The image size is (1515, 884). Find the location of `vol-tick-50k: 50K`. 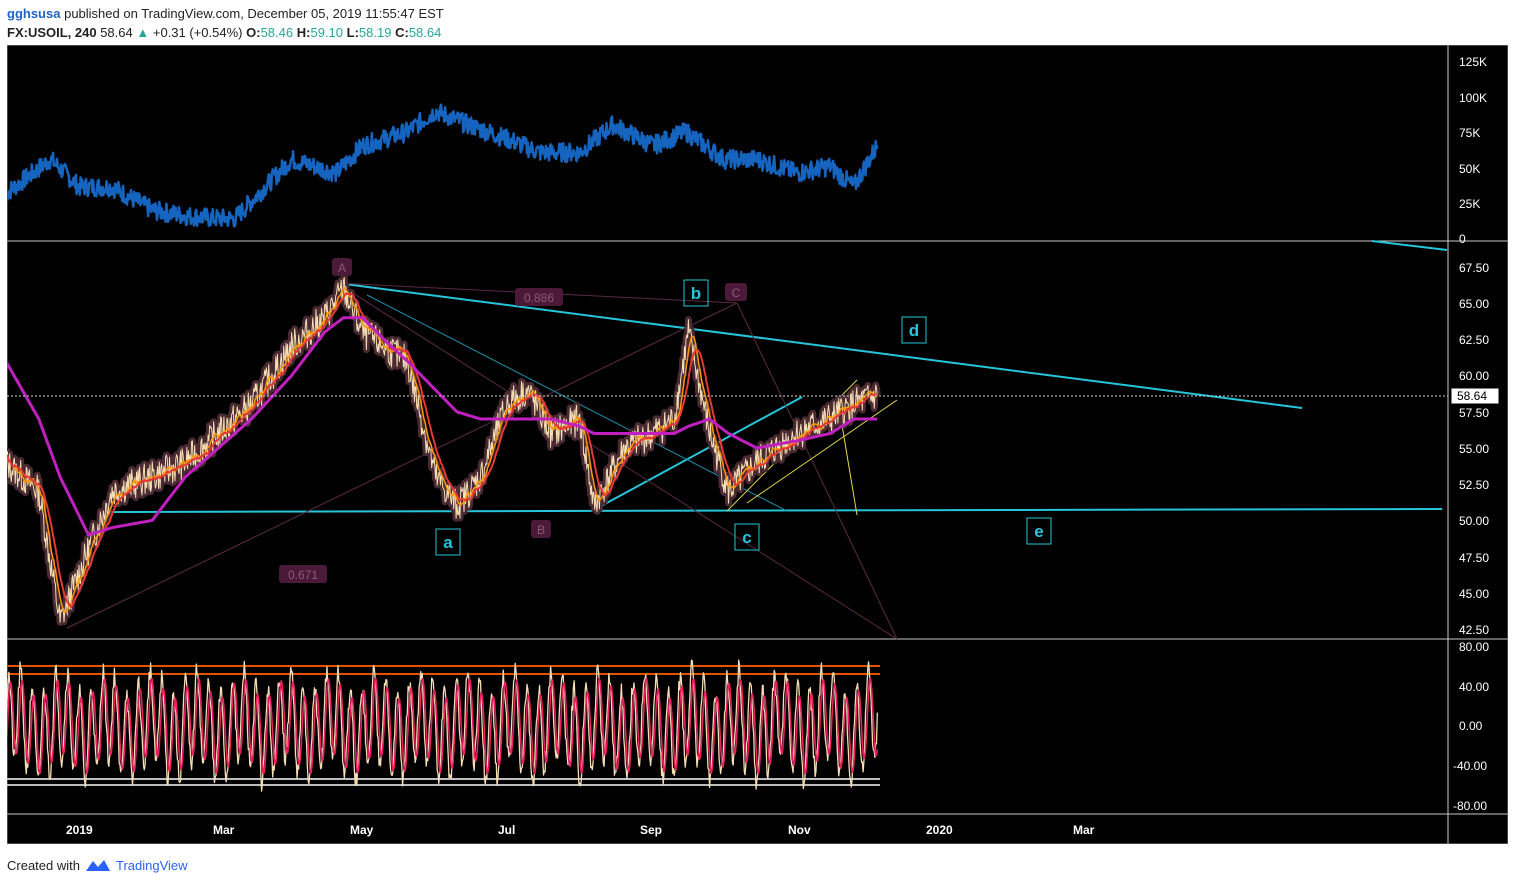

vol-tick-50k: 50K is located at coordinates (1469, 169).